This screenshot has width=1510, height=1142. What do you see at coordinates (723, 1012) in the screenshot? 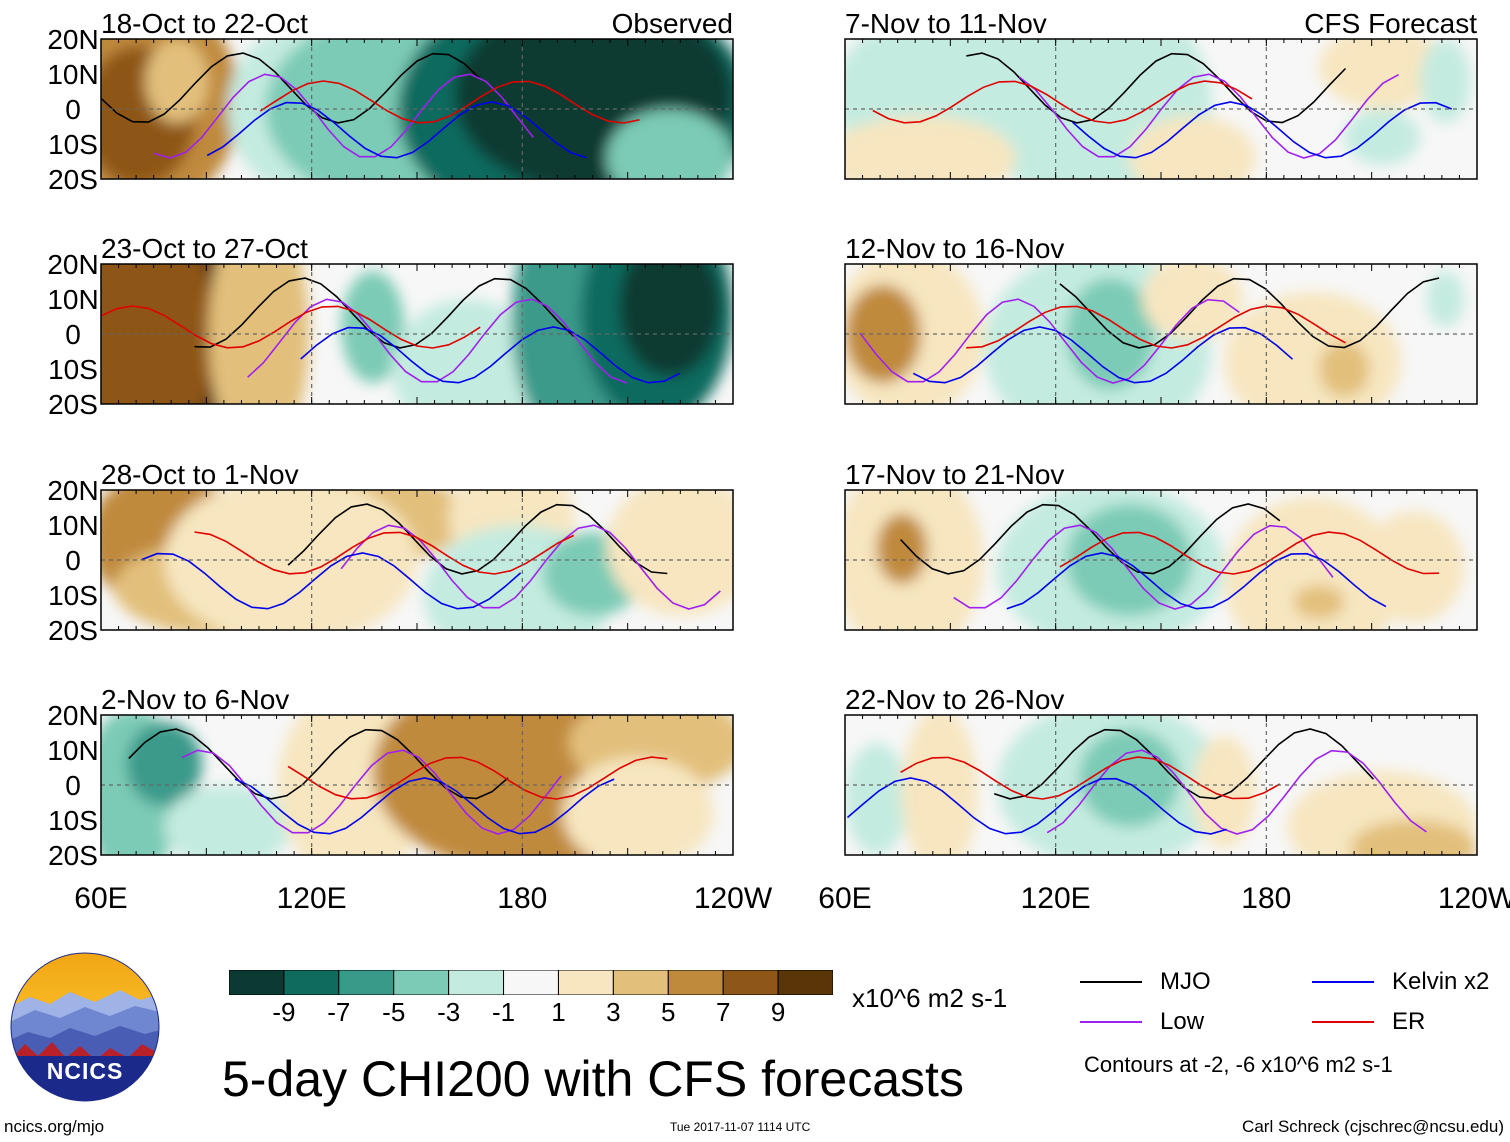
I see `colorbar-level: 7` at bounding box center [723, 1012].